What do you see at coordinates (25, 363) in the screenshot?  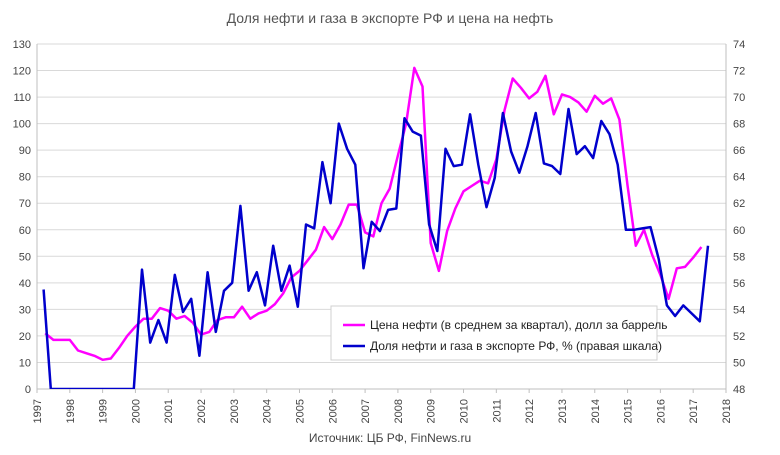 I see `y-left-tick-label: 10` at bounding box center [25, 363].